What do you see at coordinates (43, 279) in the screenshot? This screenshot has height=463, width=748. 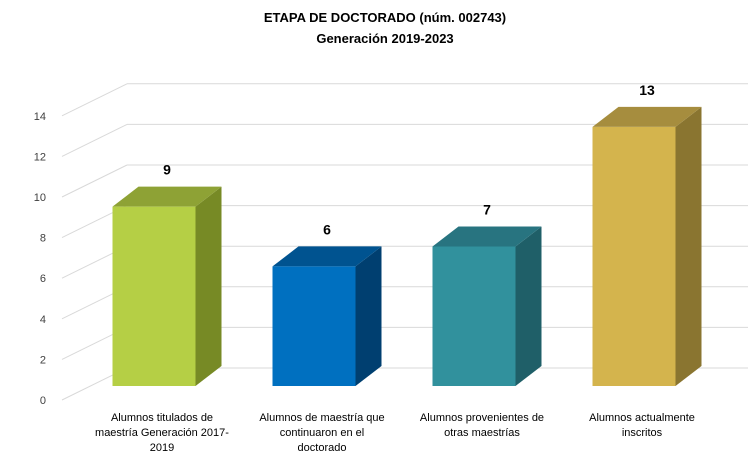 I see `y-tick-label: 6` at bounding box center [43, 279].